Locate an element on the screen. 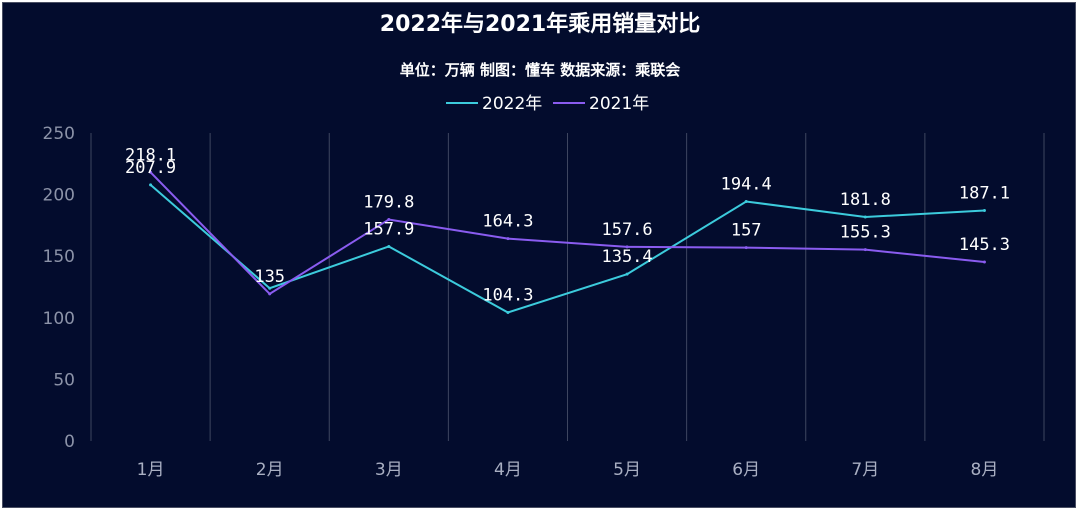 This screenshot has height=515, width=1080. data-label: 179.8 is located at coordinates (388, 202).